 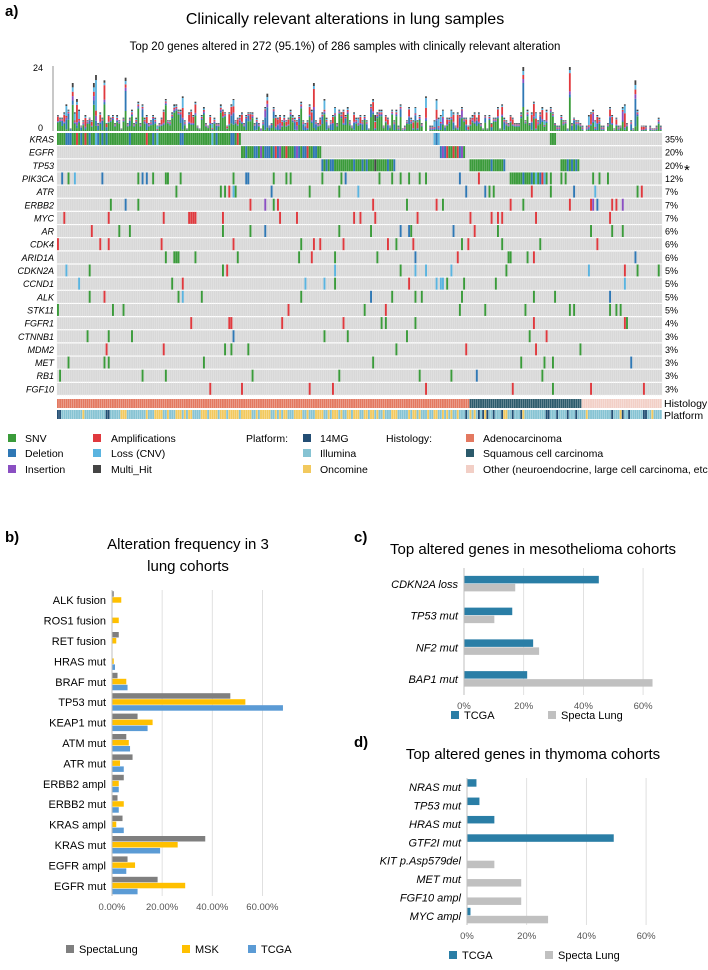 I want to click on percent-label-erbb2: 7%, so click(x=671, y=205).